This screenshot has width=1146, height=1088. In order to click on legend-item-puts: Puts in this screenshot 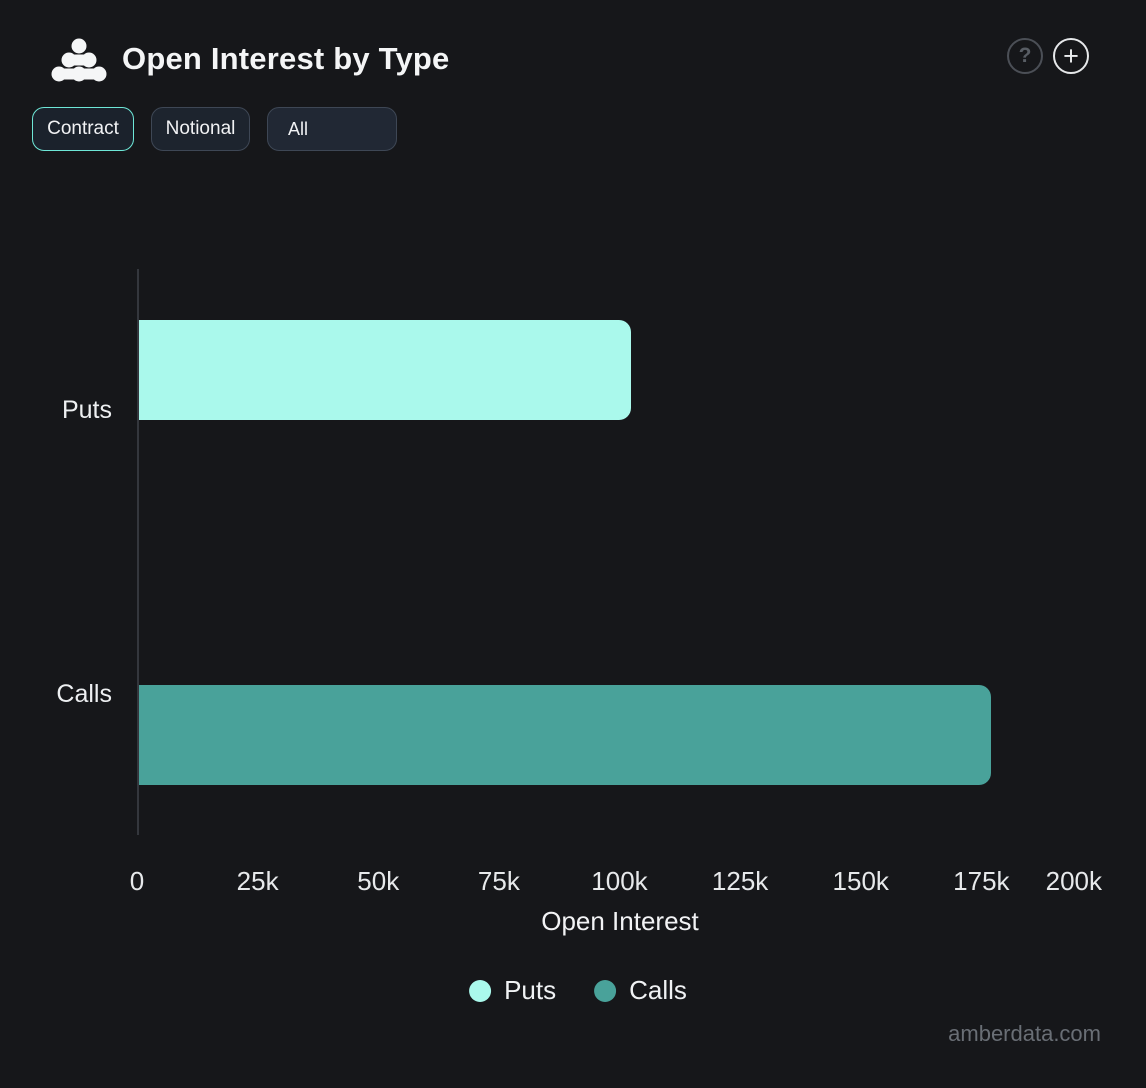, I will do `click(512, 990)`.